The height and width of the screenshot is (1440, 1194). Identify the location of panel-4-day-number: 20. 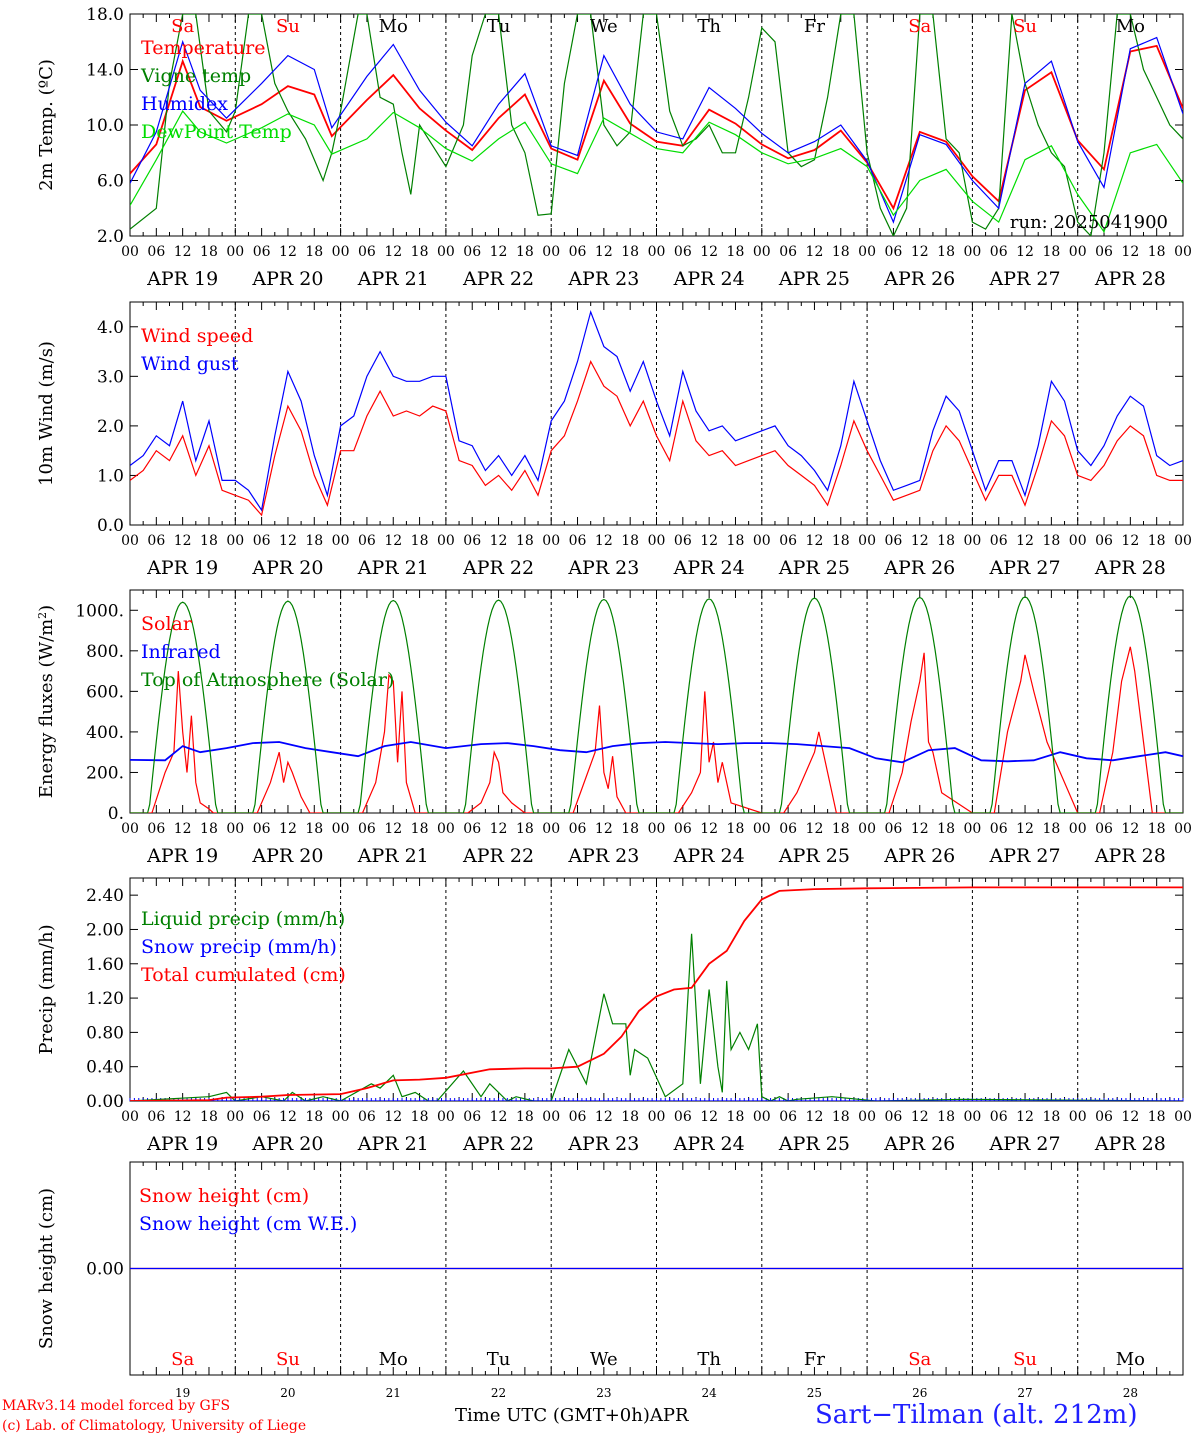
(287, 1393).